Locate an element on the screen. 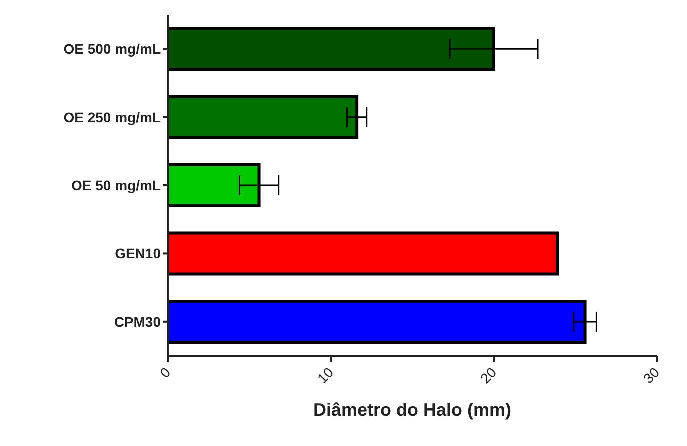  x-tick-label: 10 is located at coordinates (325, 375).